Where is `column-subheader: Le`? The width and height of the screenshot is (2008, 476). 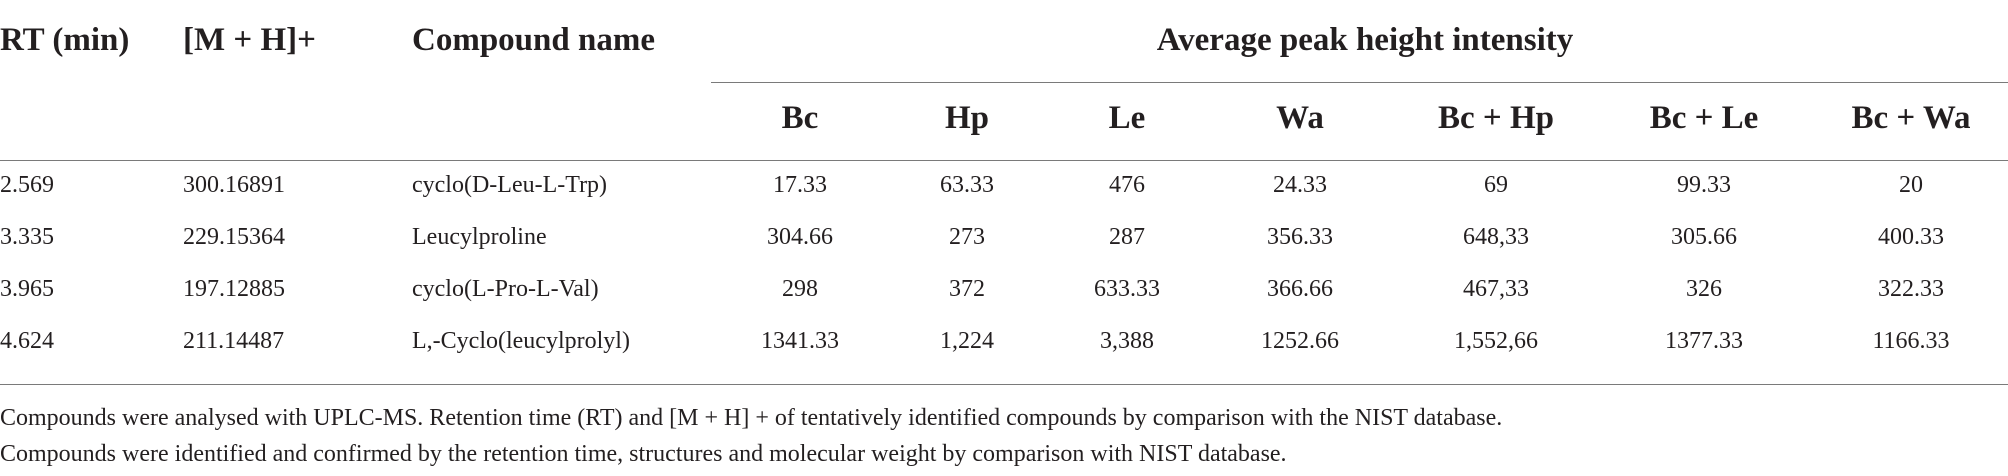
column-subheader: Le is located at coordinates (1127, 118).